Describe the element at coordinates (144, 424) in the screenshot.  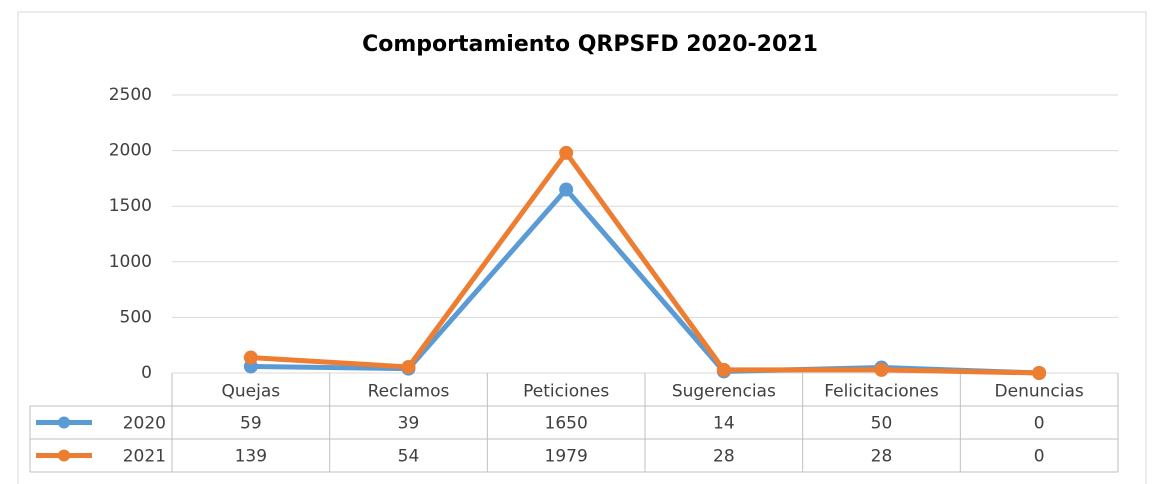
I see `legend-label: 2020` at that location.